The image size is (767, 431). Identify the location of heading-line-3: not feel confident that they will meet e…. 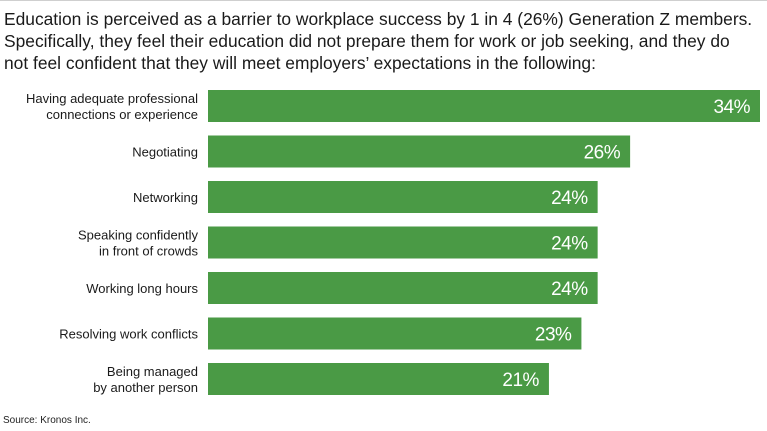
(300, 63).